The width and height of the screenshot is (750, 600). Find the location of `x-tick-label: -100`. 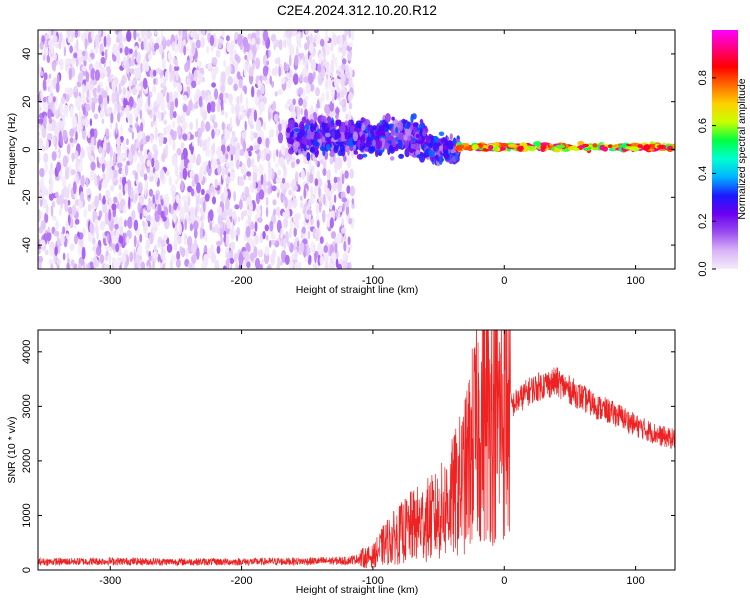

x-tick-label: -100 is located at coordinates (373, 281).